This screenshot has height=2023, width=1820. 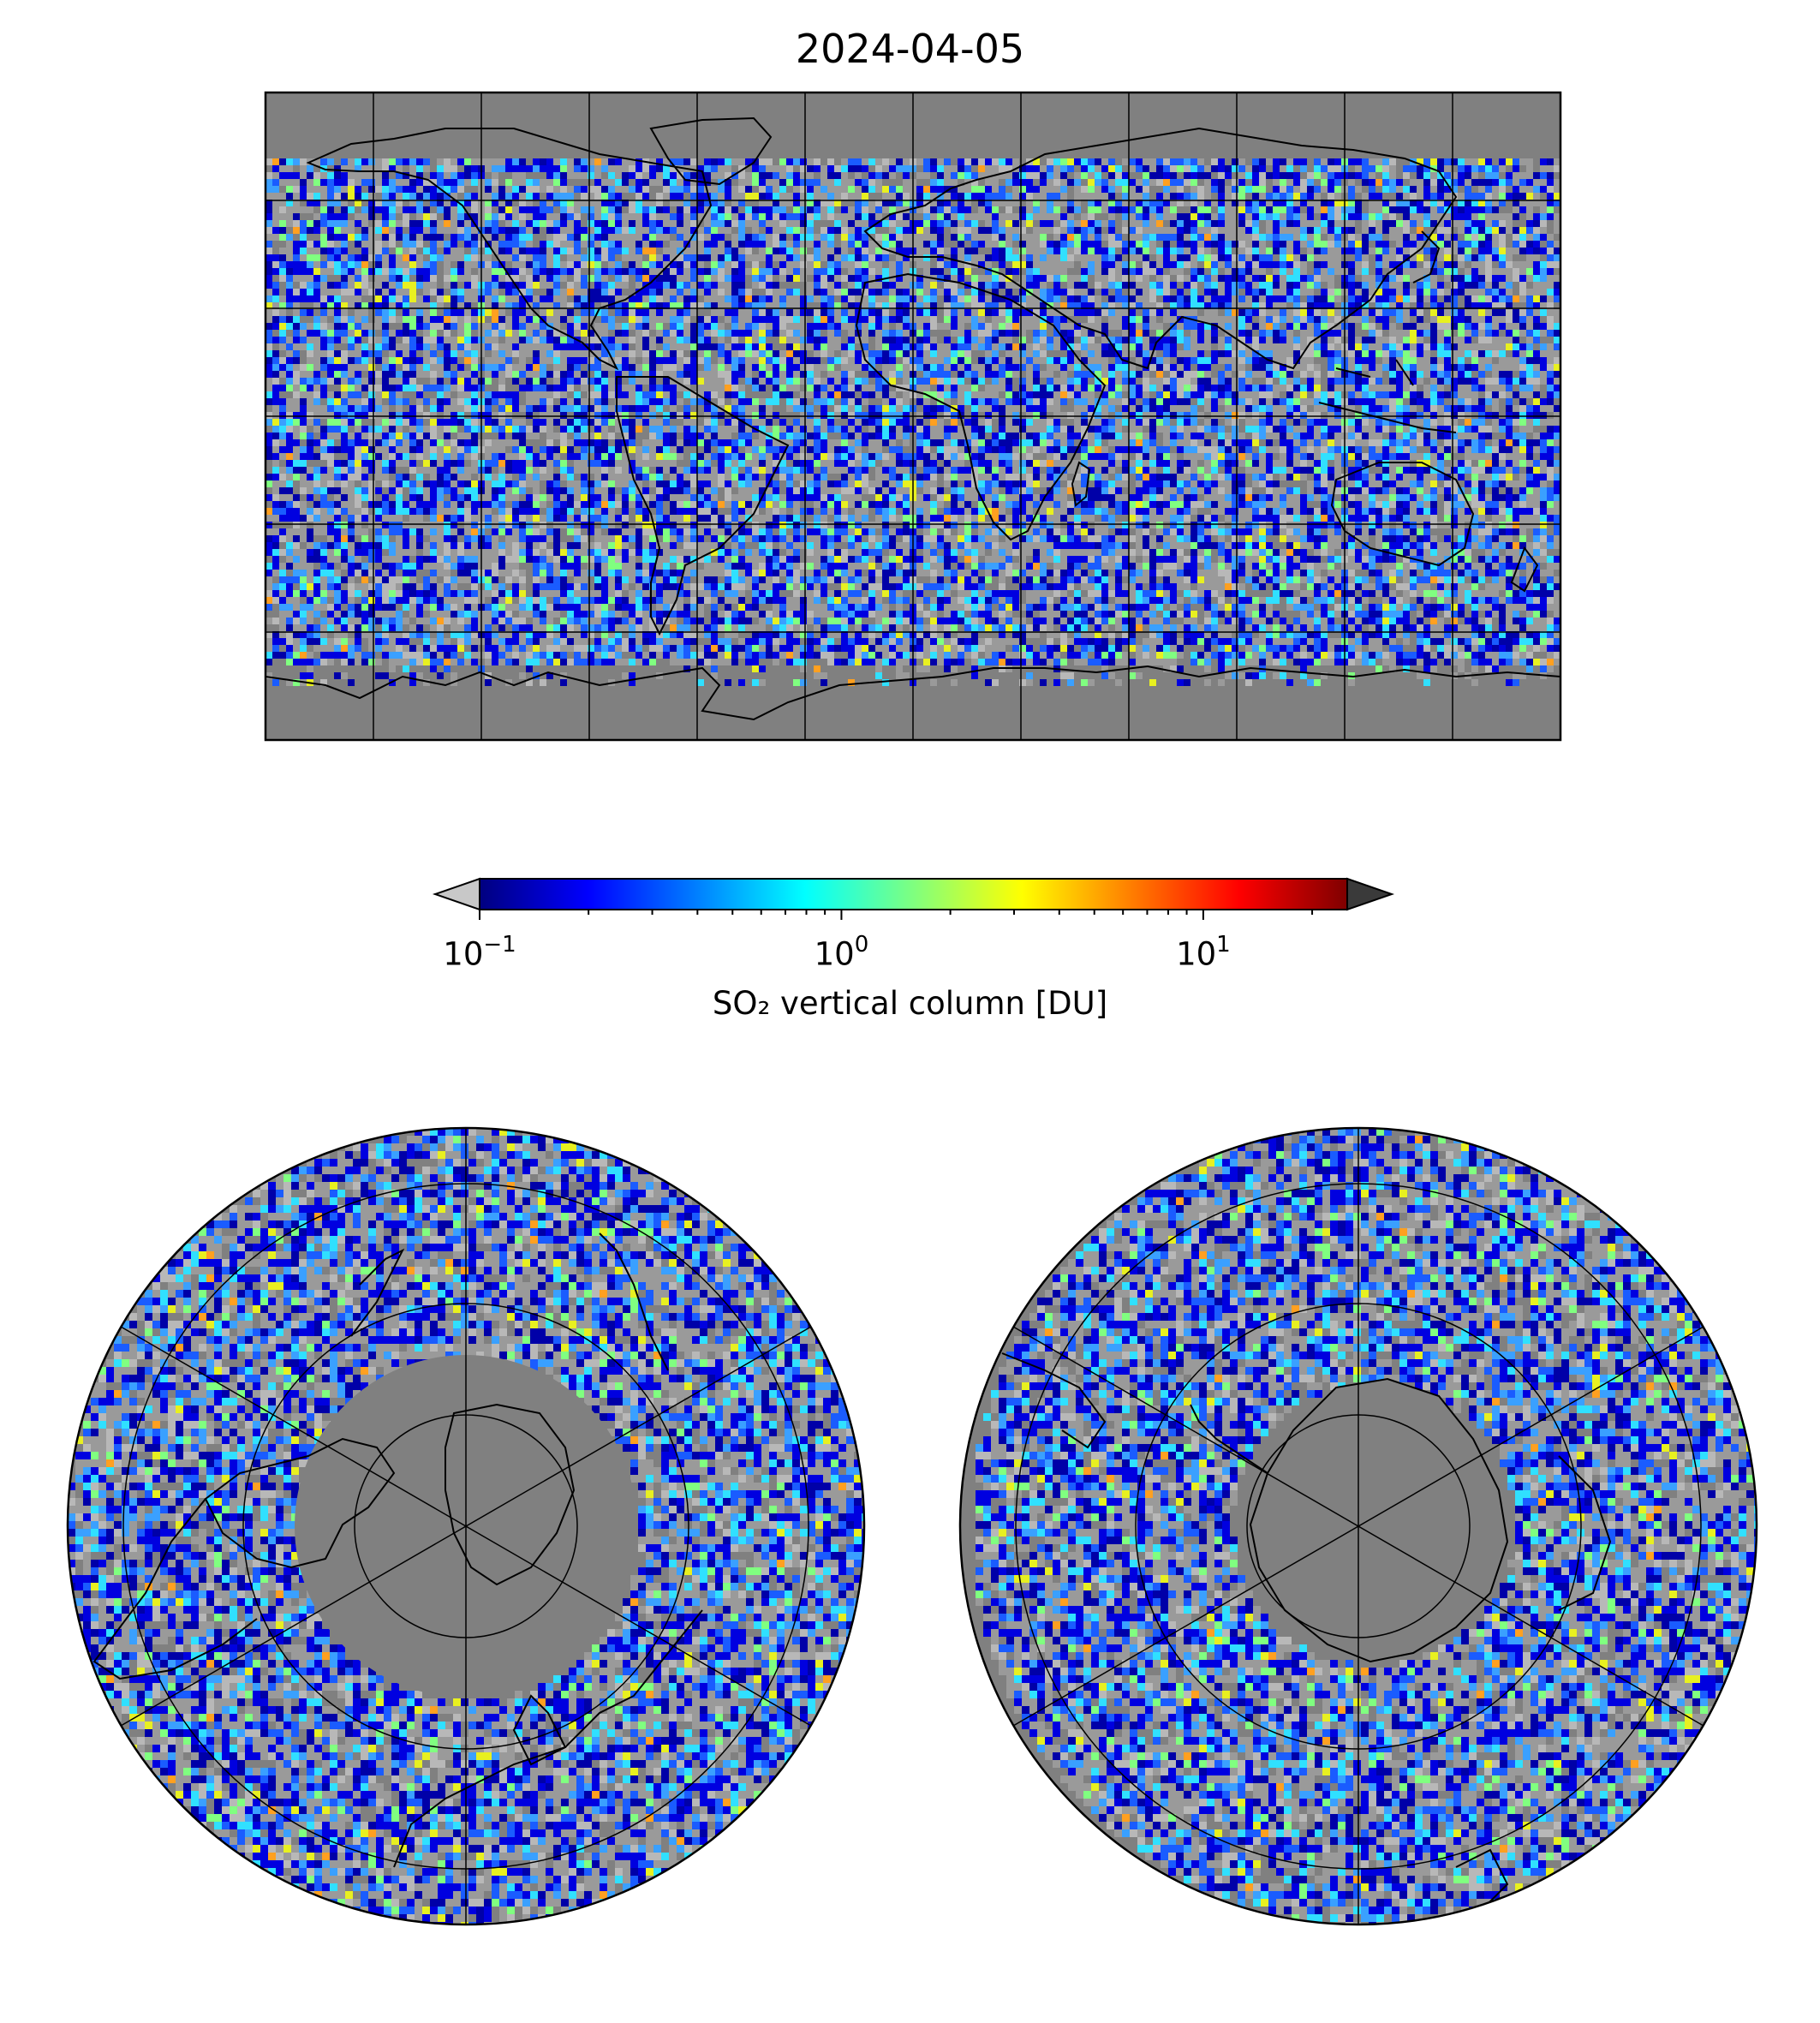 What do you see at coordinates (509, 249) in the screenshot?
I see `coast-north-america` at bounding box center [509, 249].